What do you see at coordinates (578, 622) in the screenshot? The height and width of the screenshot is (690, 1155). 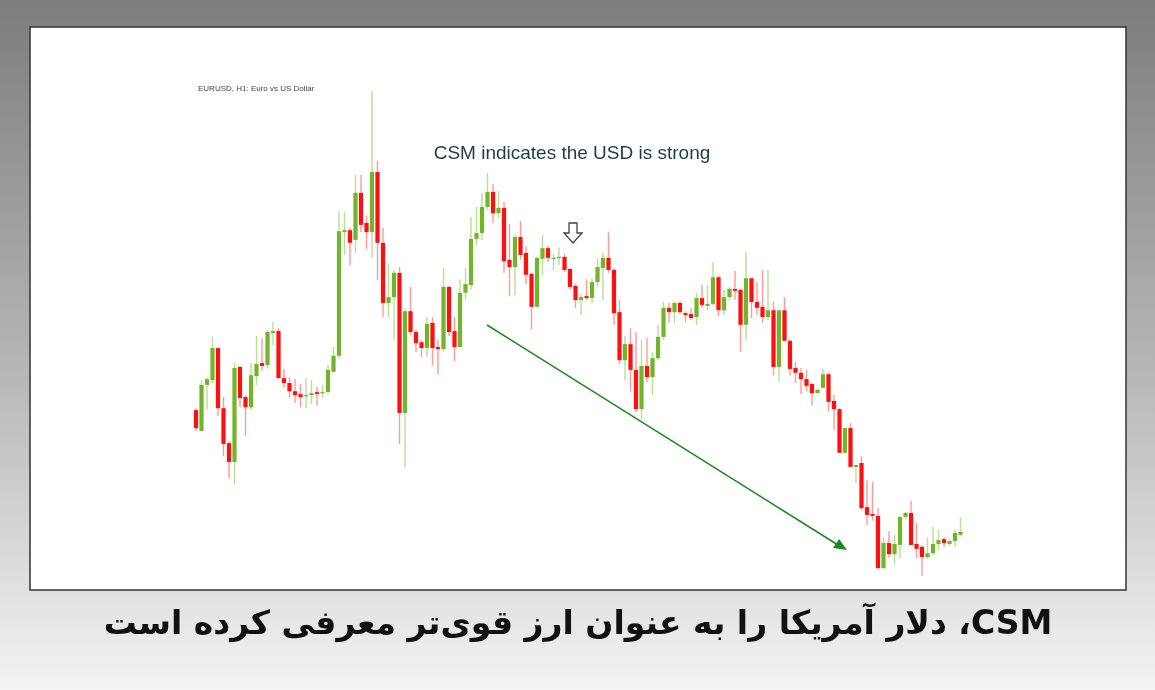 I see `text: CSM، دلار آمریکا را به عنوان ارز قوی‌تر معرفی کرده است` at bounding box center [578, 622].